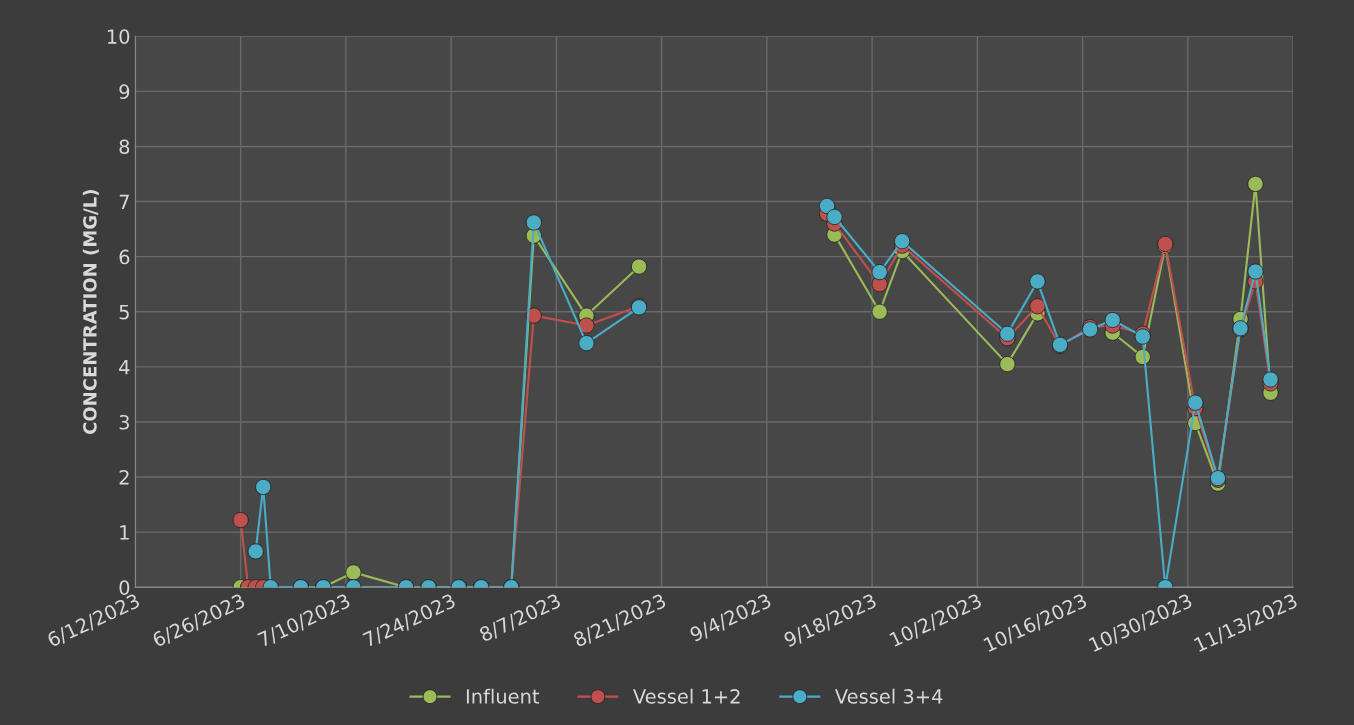 The width and height of the screenshot is (1354, 725). Describe the element at coordinates (124, 147) in the screenshot. I see `y-tick-label: 8` at that location.